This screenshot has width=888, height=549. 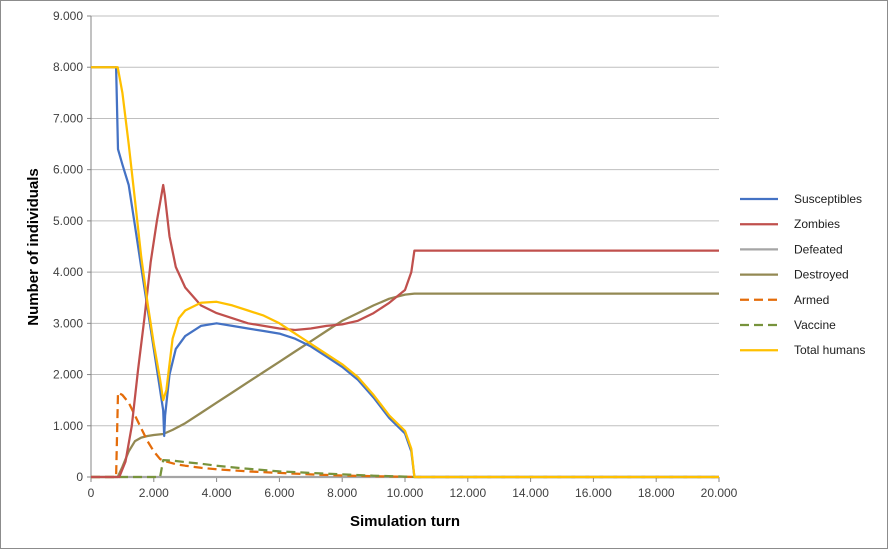 I want to click on y-tick-label: 7.000, so click(x=68, y=118).